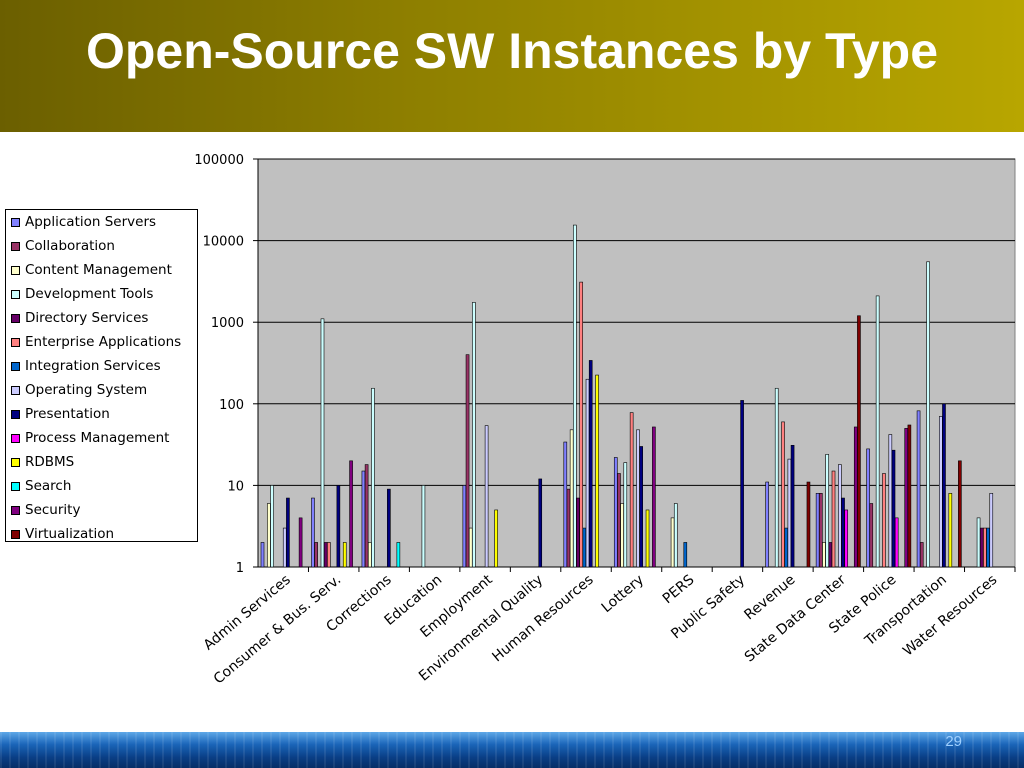  I want to click on y-tick-label: 1, so click(240, 568).